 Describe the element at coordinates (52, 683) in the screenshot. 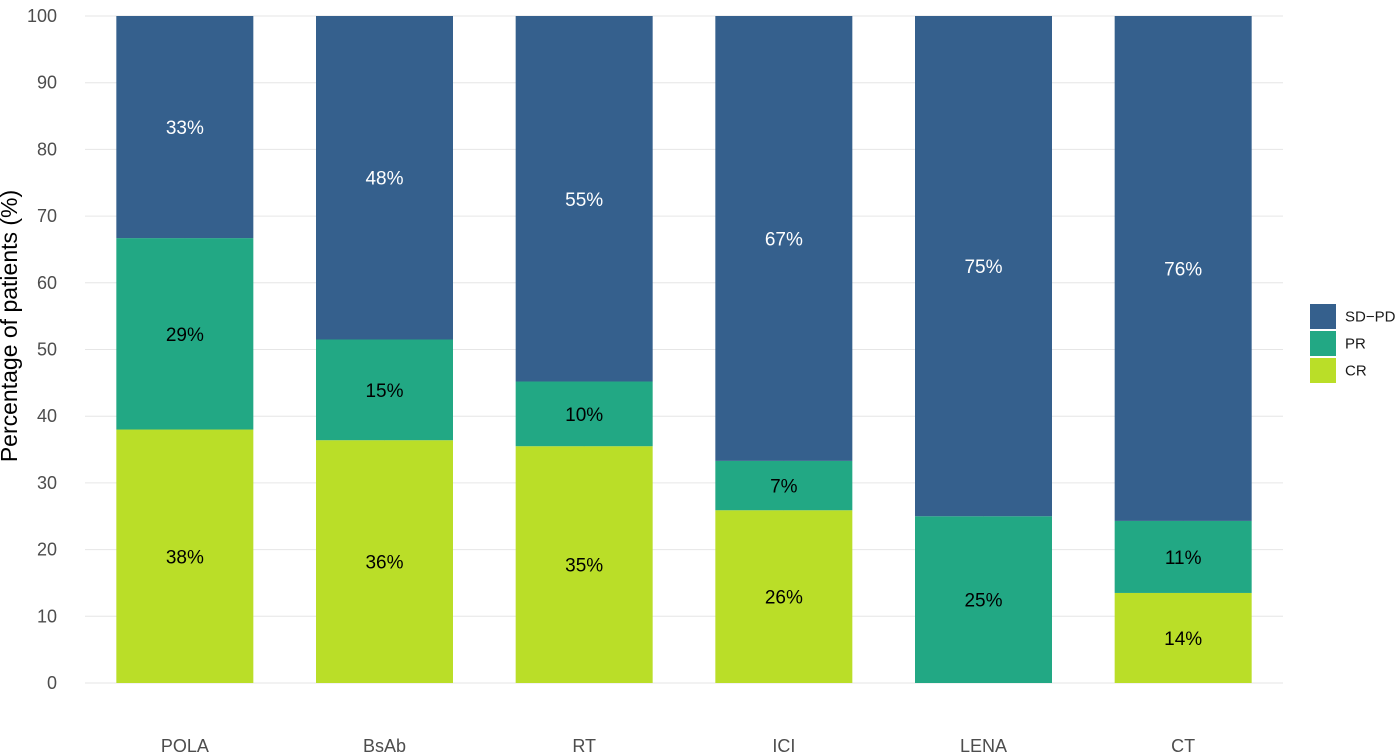

I see `y-tick-label: 0` at that location.